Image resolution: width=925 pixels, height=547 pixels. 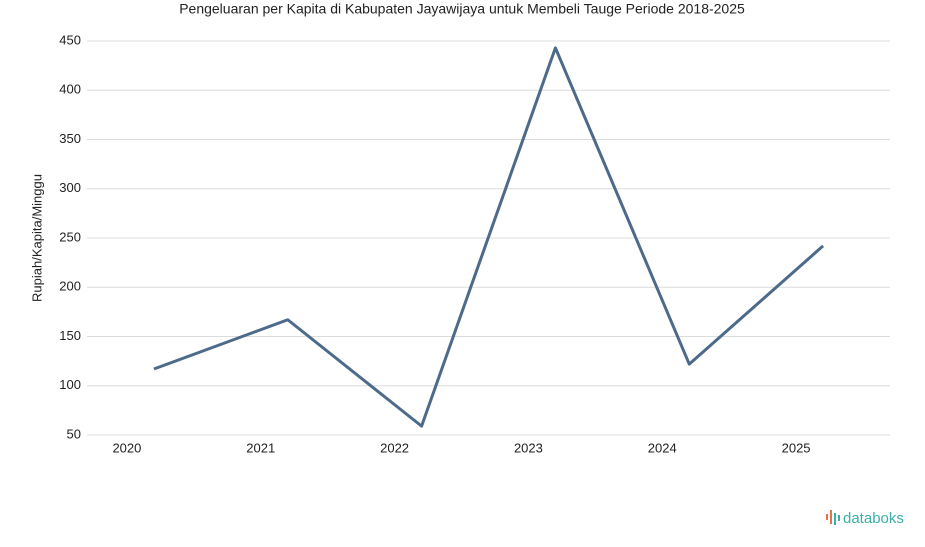 I want to click on x-tick-label: 2021, so click(x=260, y=447).